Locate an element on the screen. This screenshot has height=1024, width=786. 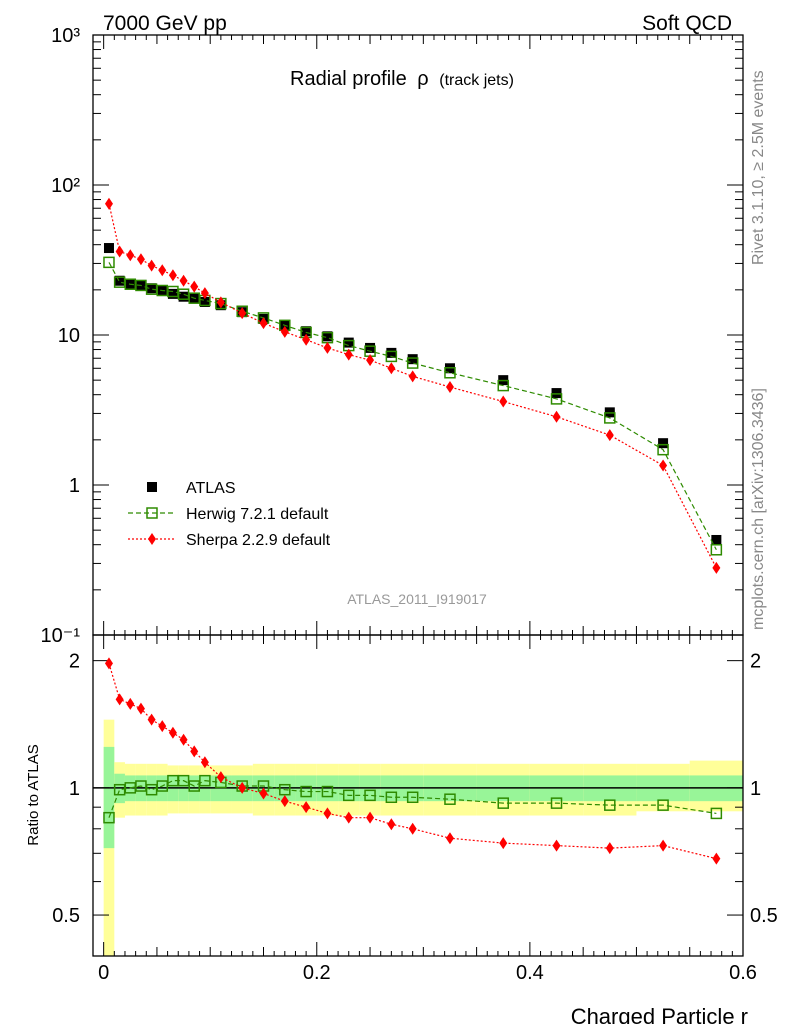
legend-atlas-label: ATLAS is located at coordinates (211, 488).